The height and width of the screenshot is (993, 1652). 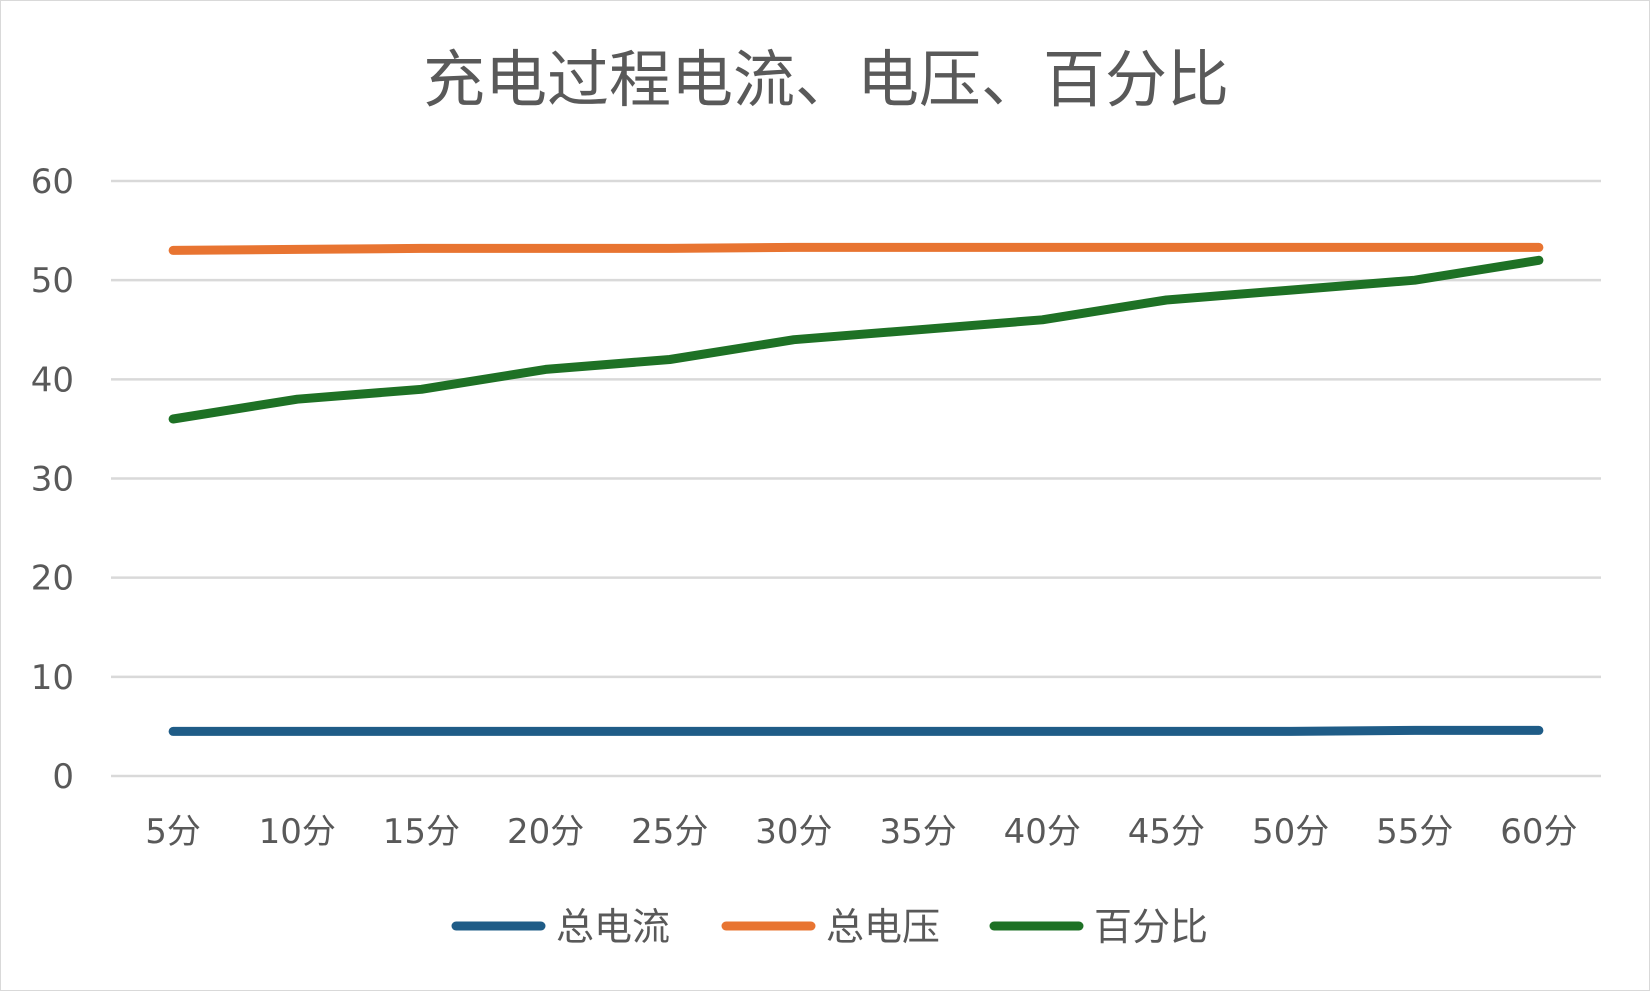 I want to click on y-axis: 0 10 20 30 40 50 60, so click(x=52, y=479).